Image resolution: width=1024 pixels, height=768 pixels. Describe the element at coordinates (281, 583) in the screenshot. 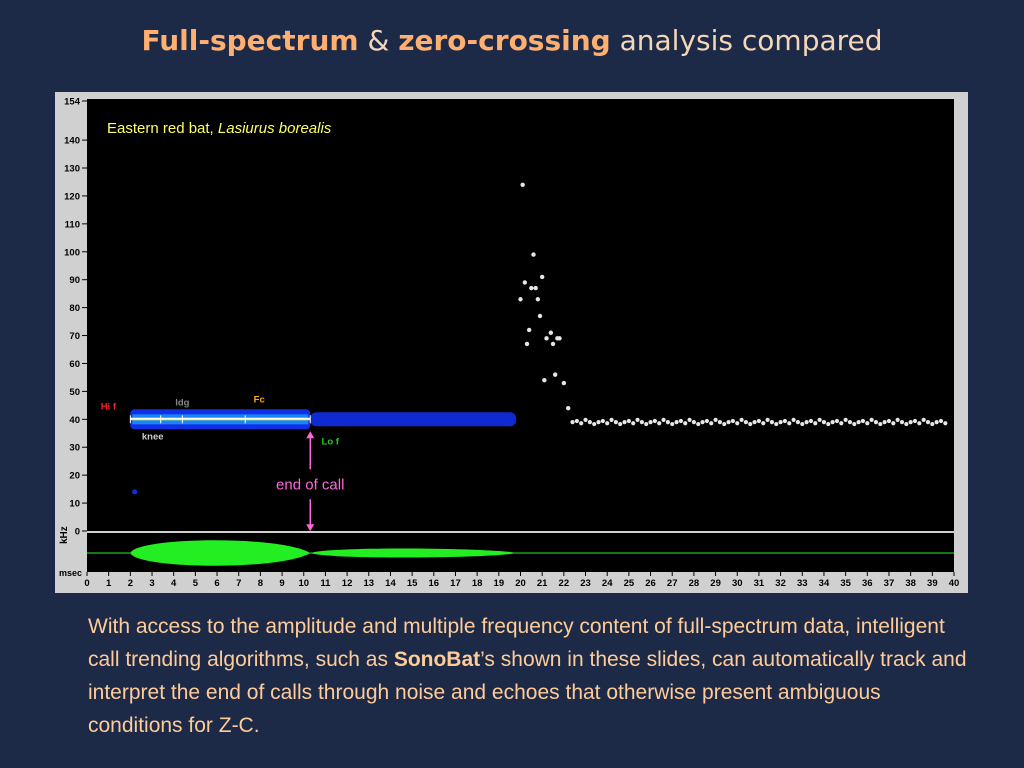

I see `x-tick-label: 9` at that location.